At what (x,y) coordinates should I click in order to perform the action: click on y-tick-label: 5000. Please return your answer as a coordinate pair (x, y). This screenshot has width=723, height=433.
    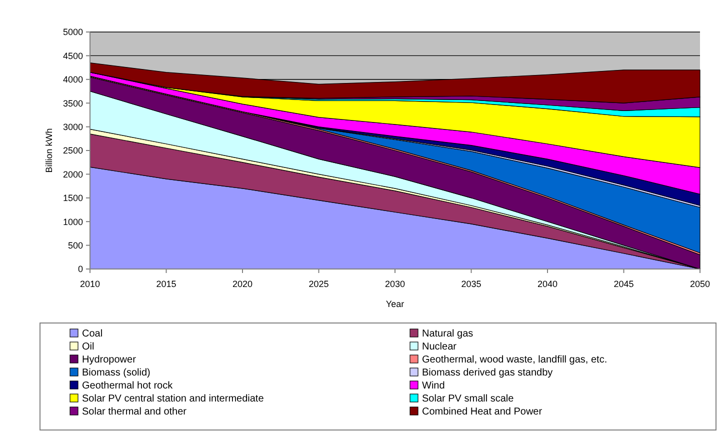
    Looking at the image, I should click on (72, 32).